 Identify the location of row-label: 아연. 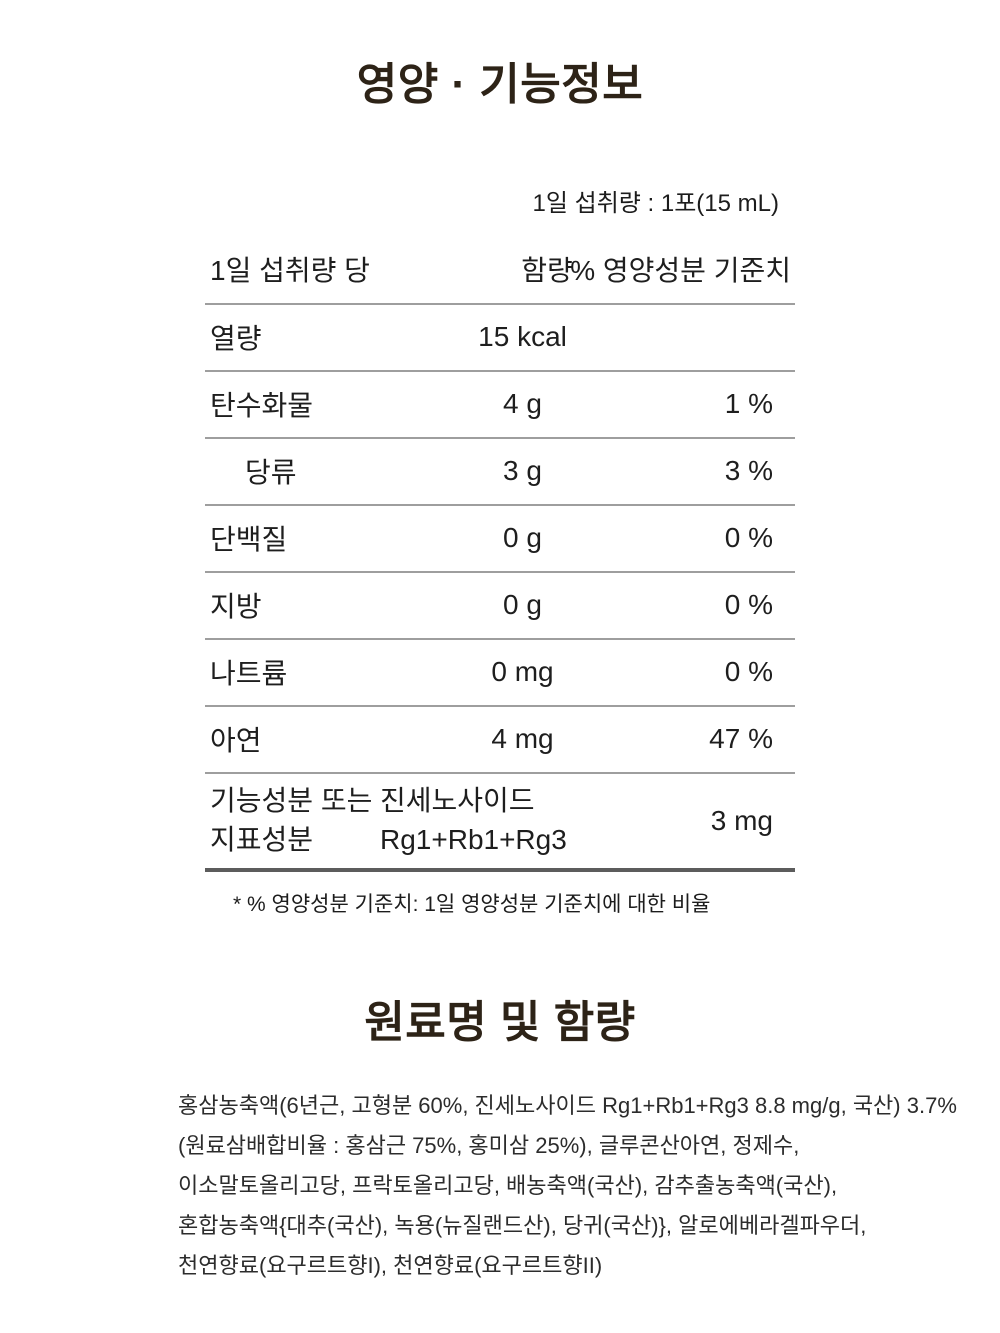
(236, 741).